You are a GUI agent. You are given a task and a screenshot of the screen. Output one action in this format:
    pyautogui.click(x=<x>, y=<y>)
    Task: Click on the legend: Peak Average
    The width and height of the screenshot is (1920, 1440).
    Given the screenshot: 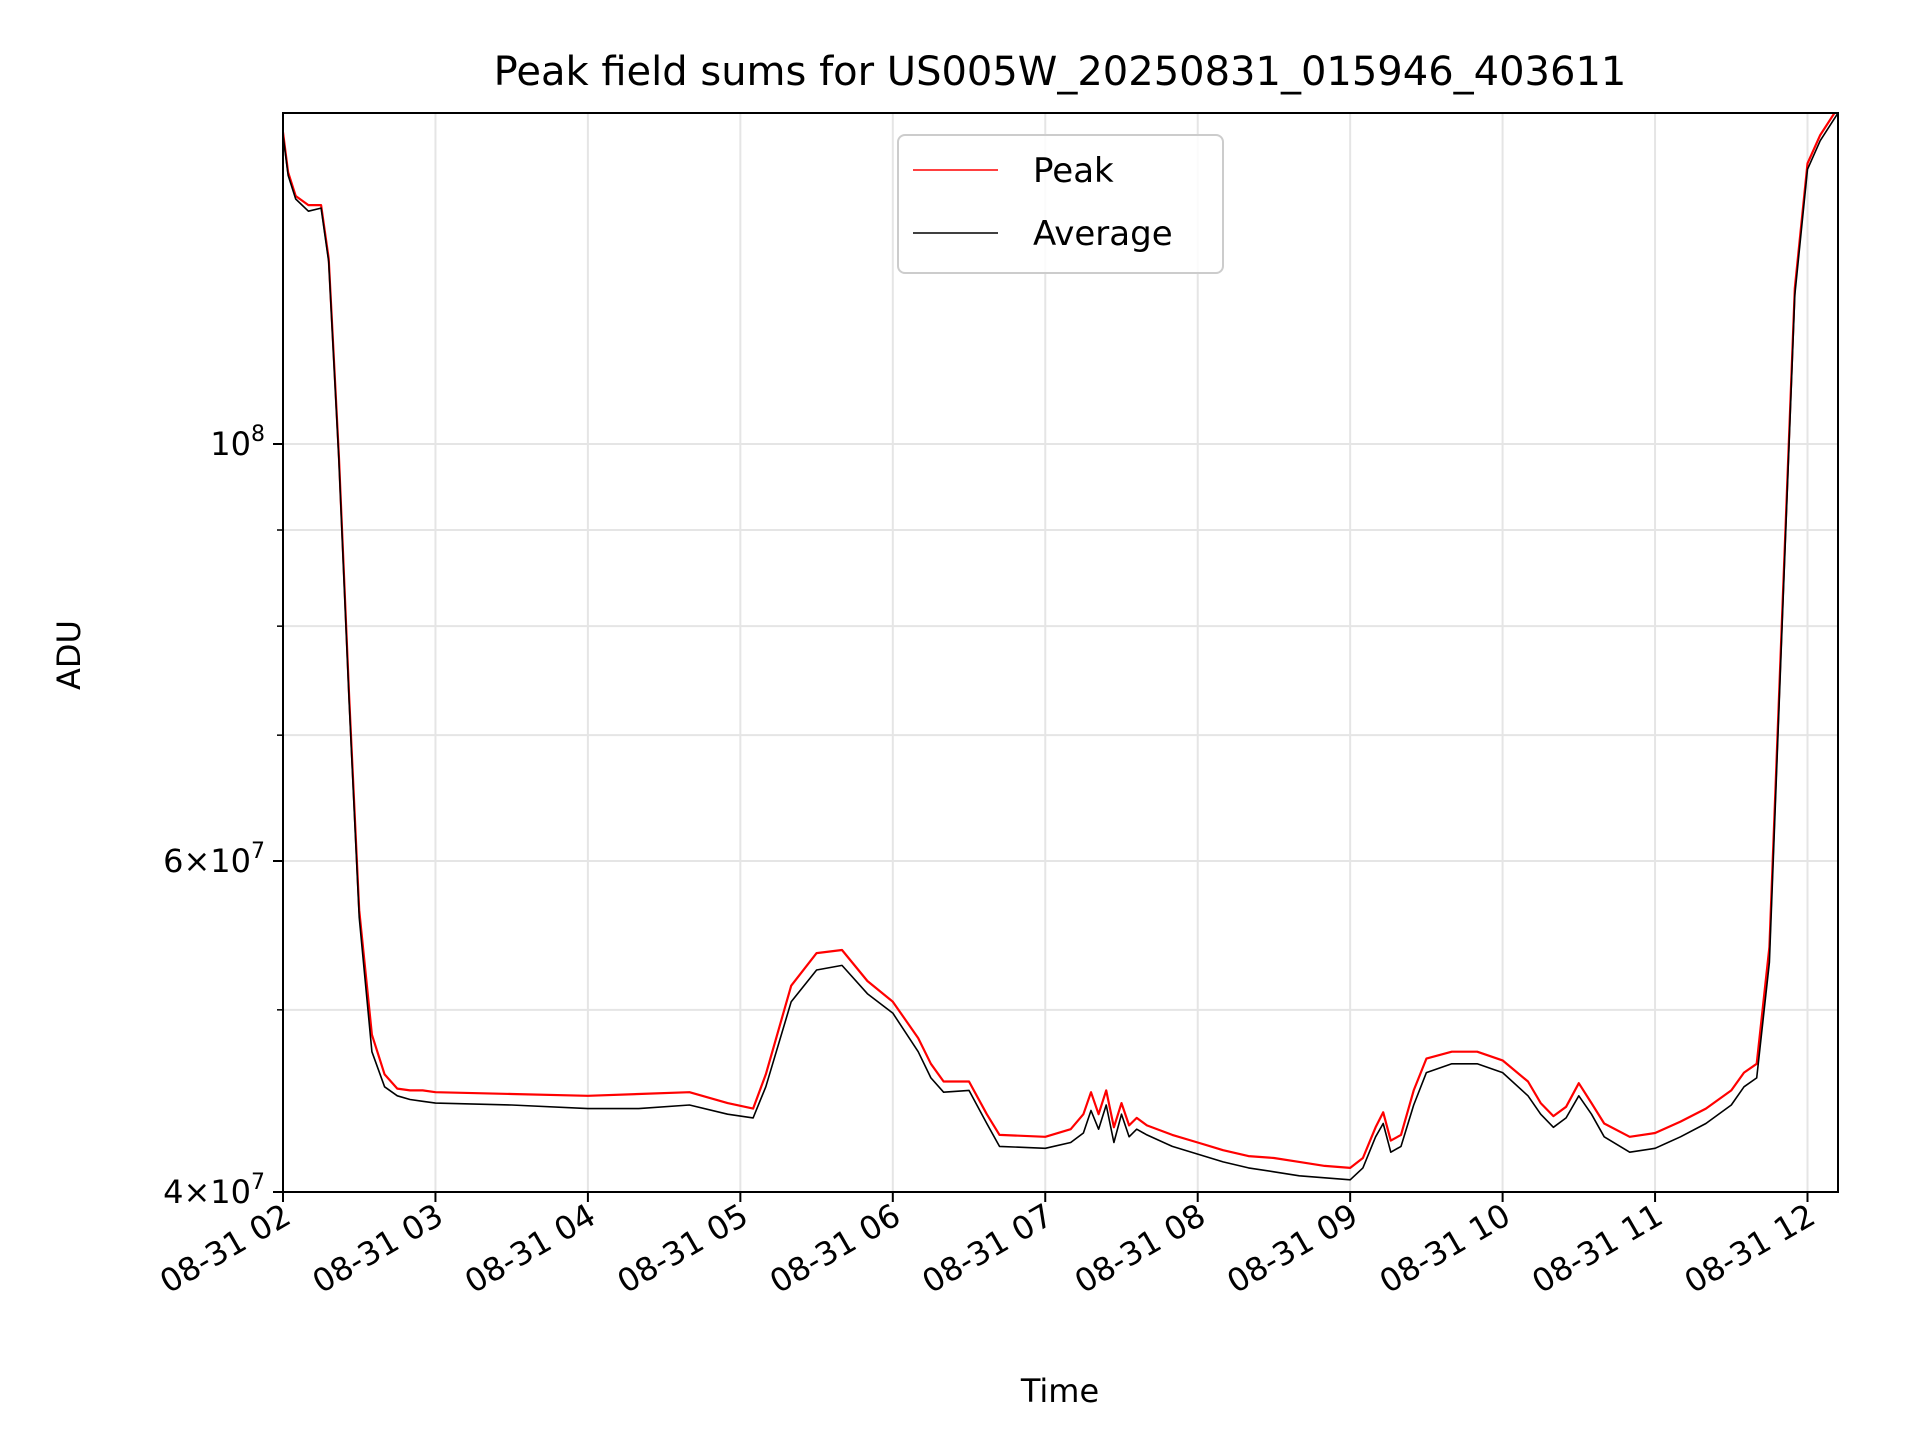 What is the action you would take?
    pyautogui.click(x=1060, y=204)
    